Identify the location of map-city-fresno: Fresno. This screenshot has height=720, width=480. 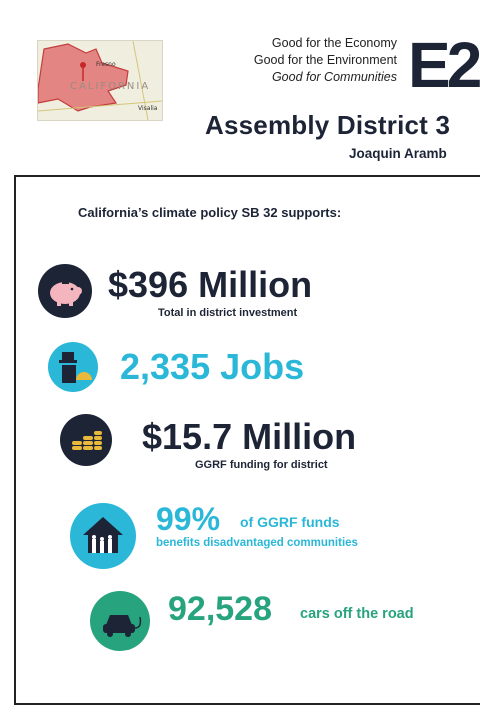
(106, 64).